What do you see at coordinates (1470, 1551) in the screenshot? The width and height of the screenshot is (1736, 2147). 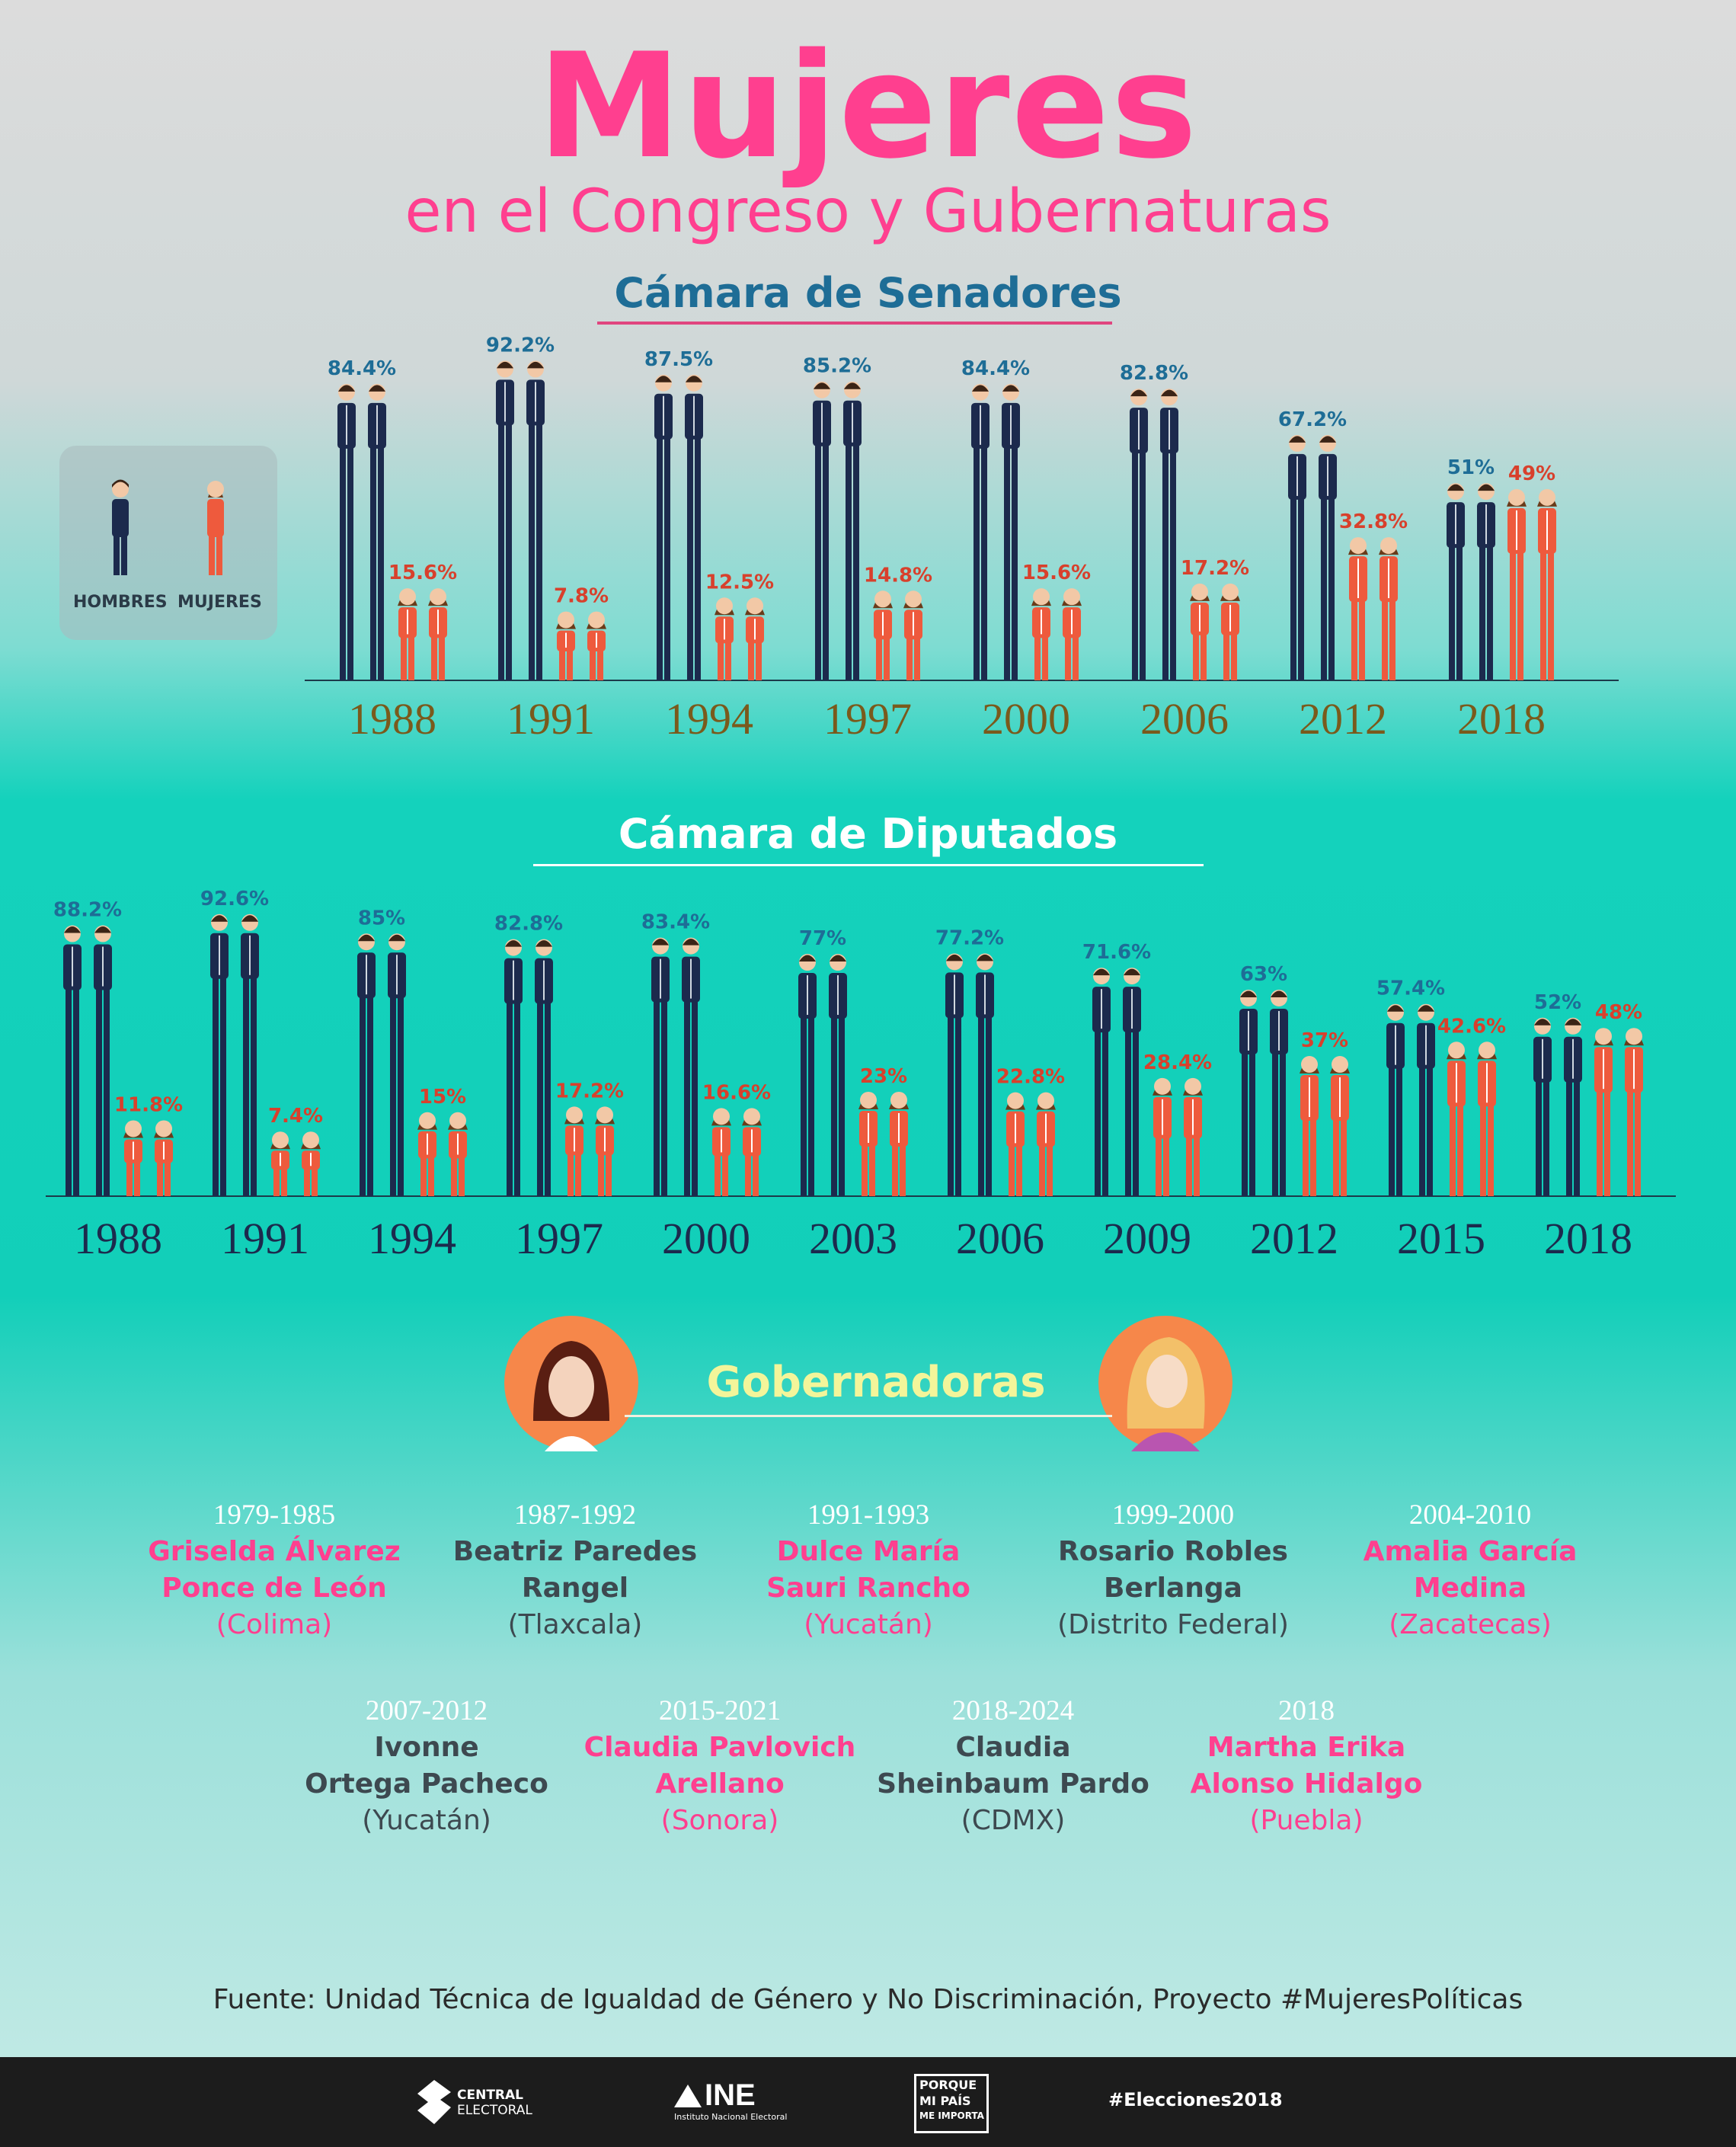 I see `gobernadora-name-line1: Amalia García` at bounding box center [1470, 1551].